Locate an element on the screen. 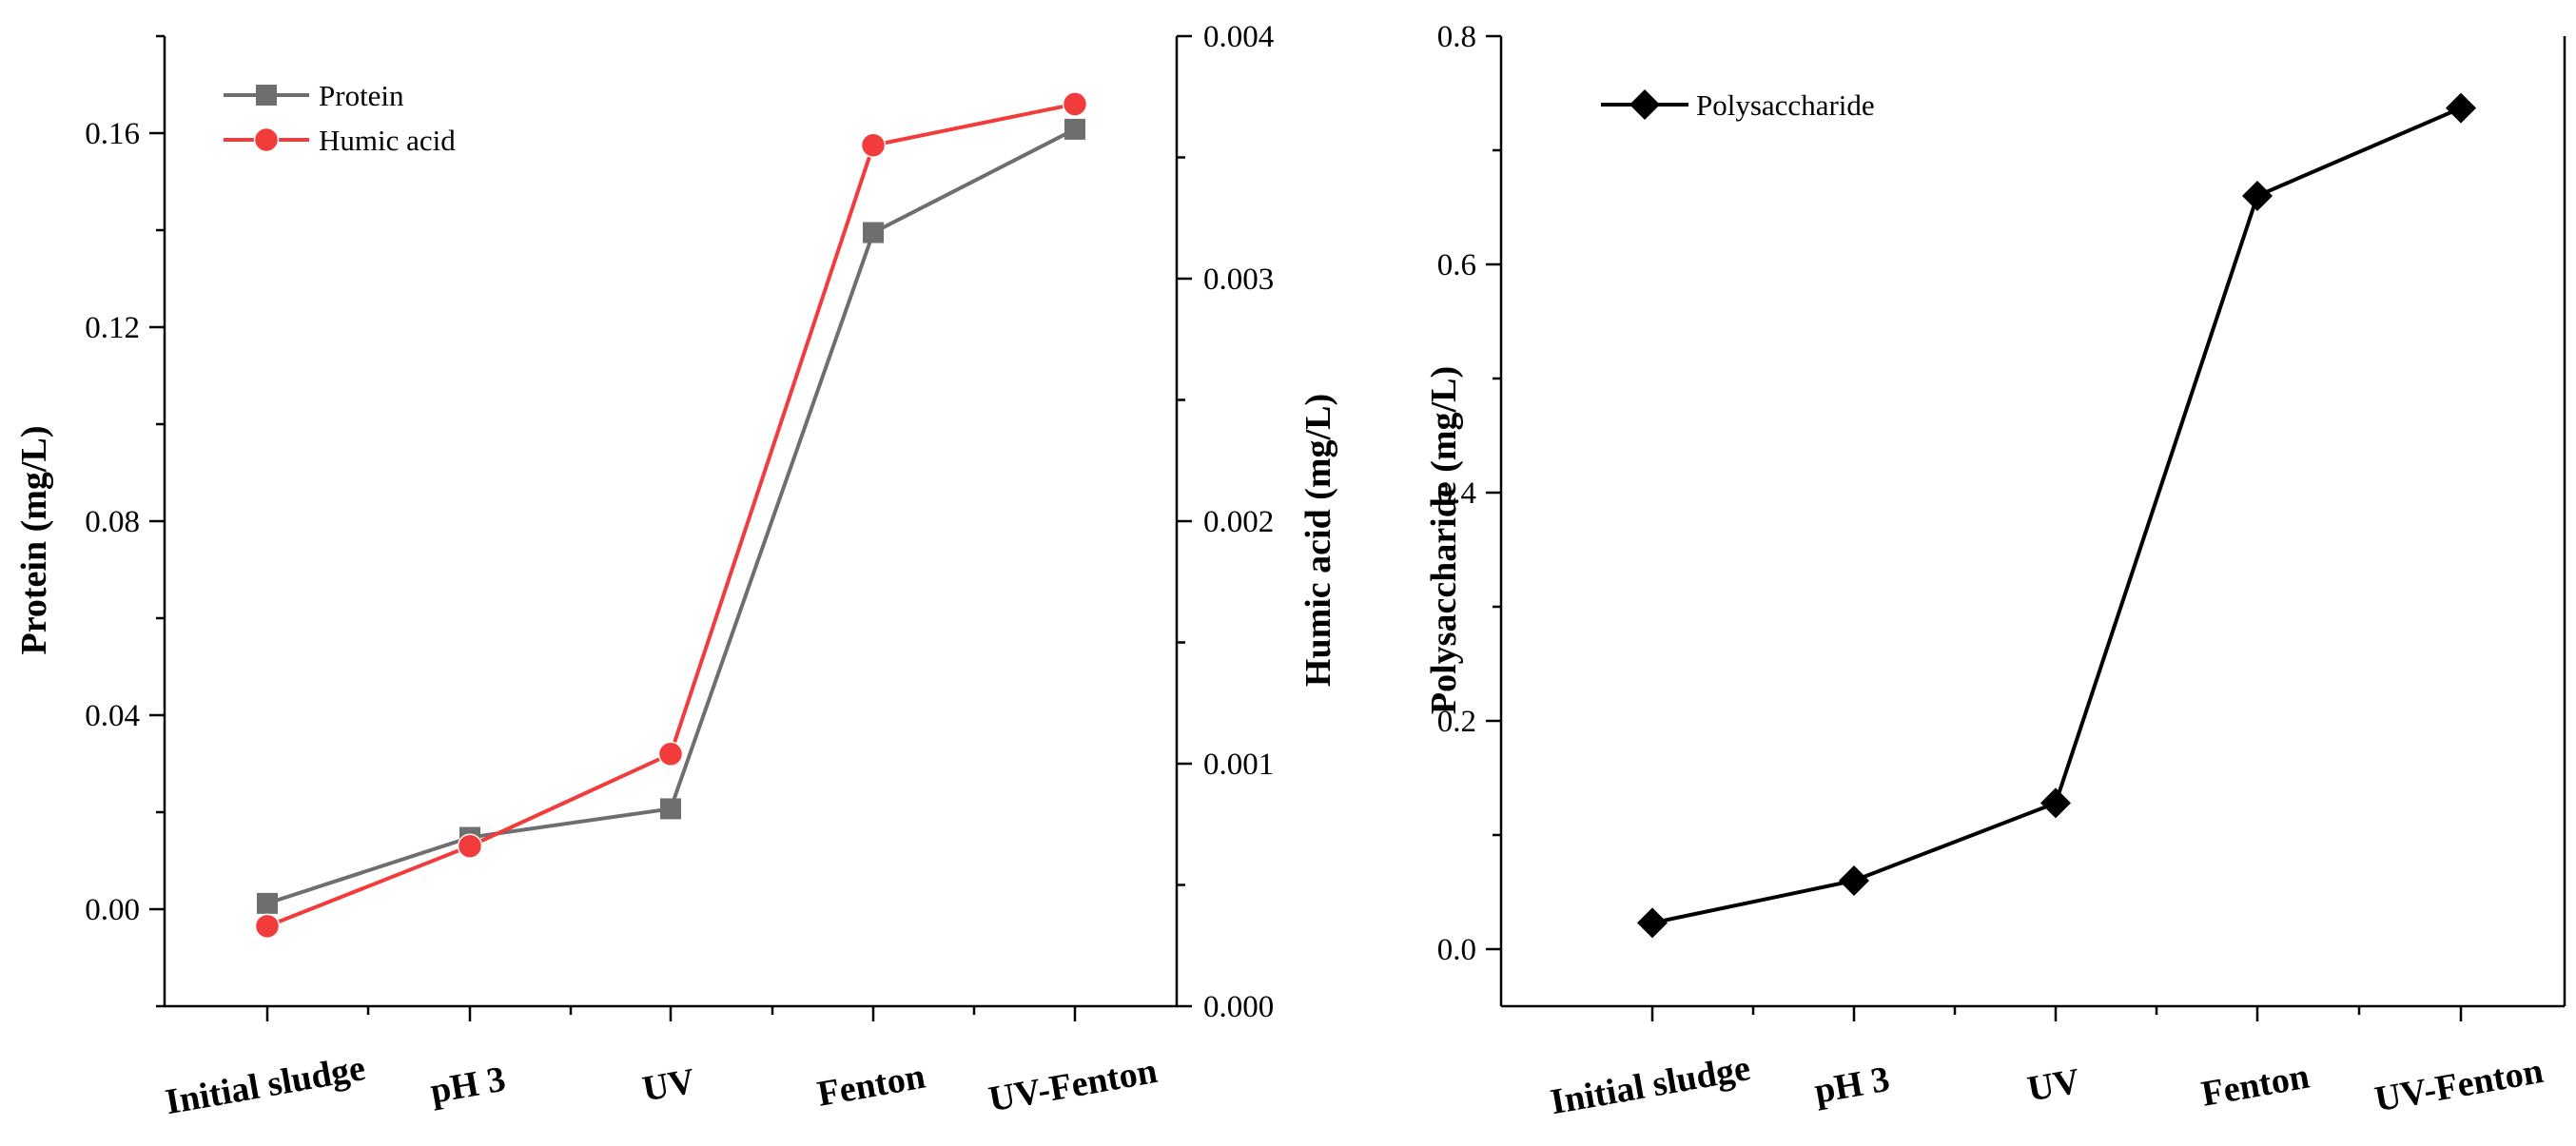 This screenshot has height=1146, width=2576. right-y-tick-label: 0.000 is located at coordinates (1239, 1007).